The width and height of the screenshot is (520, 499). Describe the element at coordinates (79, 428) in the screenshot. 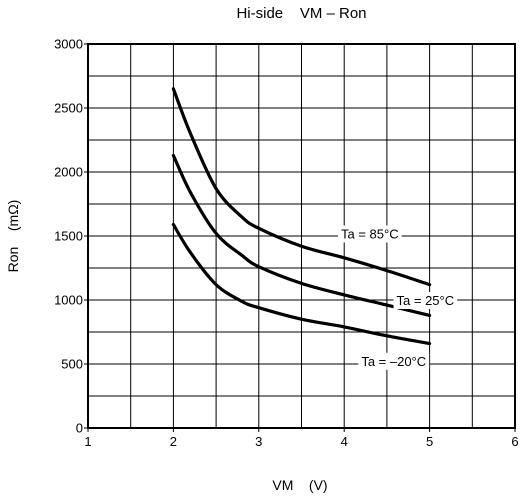

I see `y-tick-label: 0` at that location.